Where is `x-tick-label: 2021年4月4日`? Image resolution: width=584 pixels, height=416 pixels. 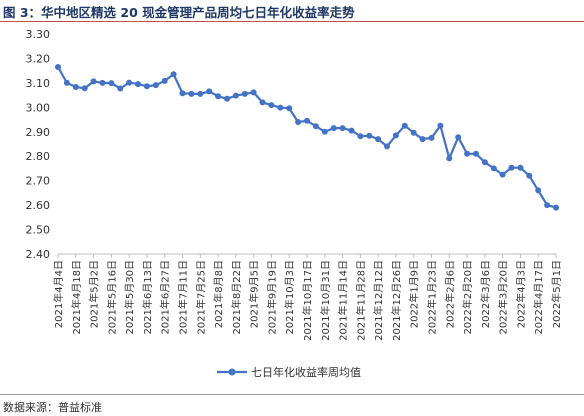
x-tick-label: 2021年4月4日 is located at coordinates (58, 294).